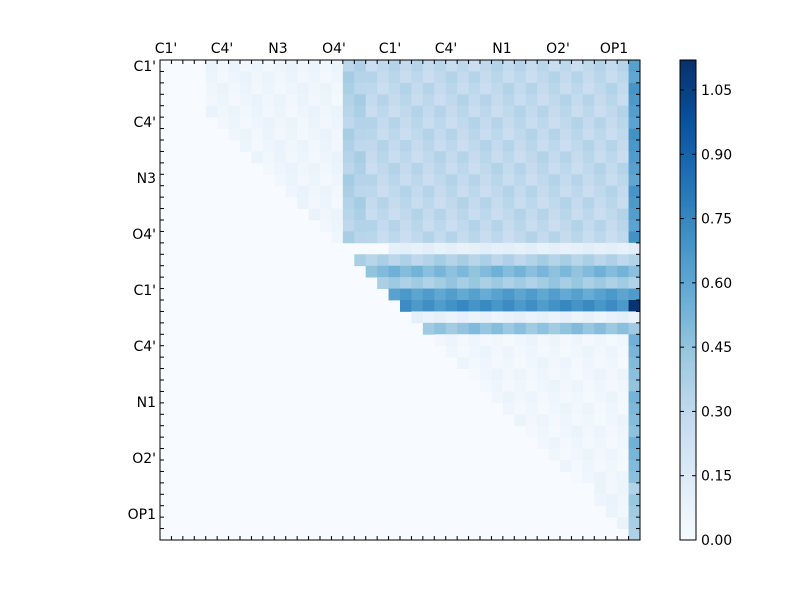 Image resolution: width=800 pixels, height=600 pixels. Describe the element at coordinates (716, 220) in the screenshot. I see `colorbar-tick-label: 0.75` at that location.